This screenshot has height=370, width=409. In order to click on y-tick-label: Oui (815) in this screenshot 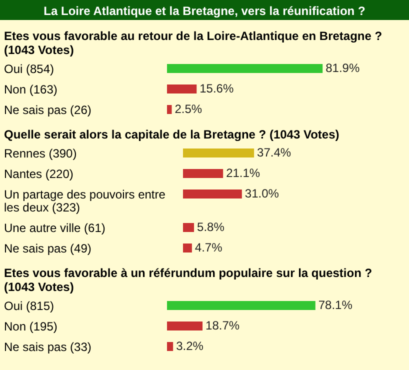, I will do `click(29, 306)`.